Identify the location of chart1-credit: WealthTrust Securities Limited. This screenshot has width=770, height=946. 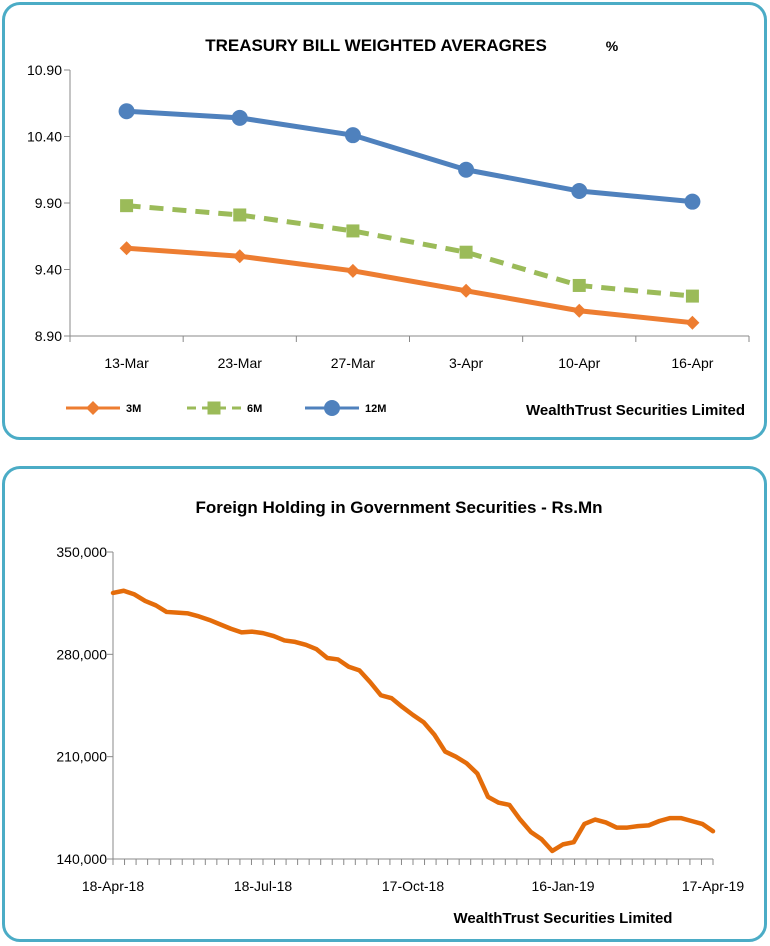
(635, 410).